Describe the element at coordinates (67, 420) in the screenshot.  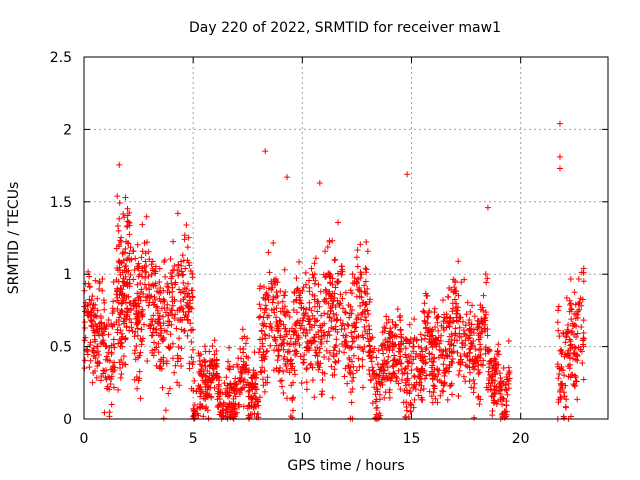
I see `y-tick-label: 0` at that location.